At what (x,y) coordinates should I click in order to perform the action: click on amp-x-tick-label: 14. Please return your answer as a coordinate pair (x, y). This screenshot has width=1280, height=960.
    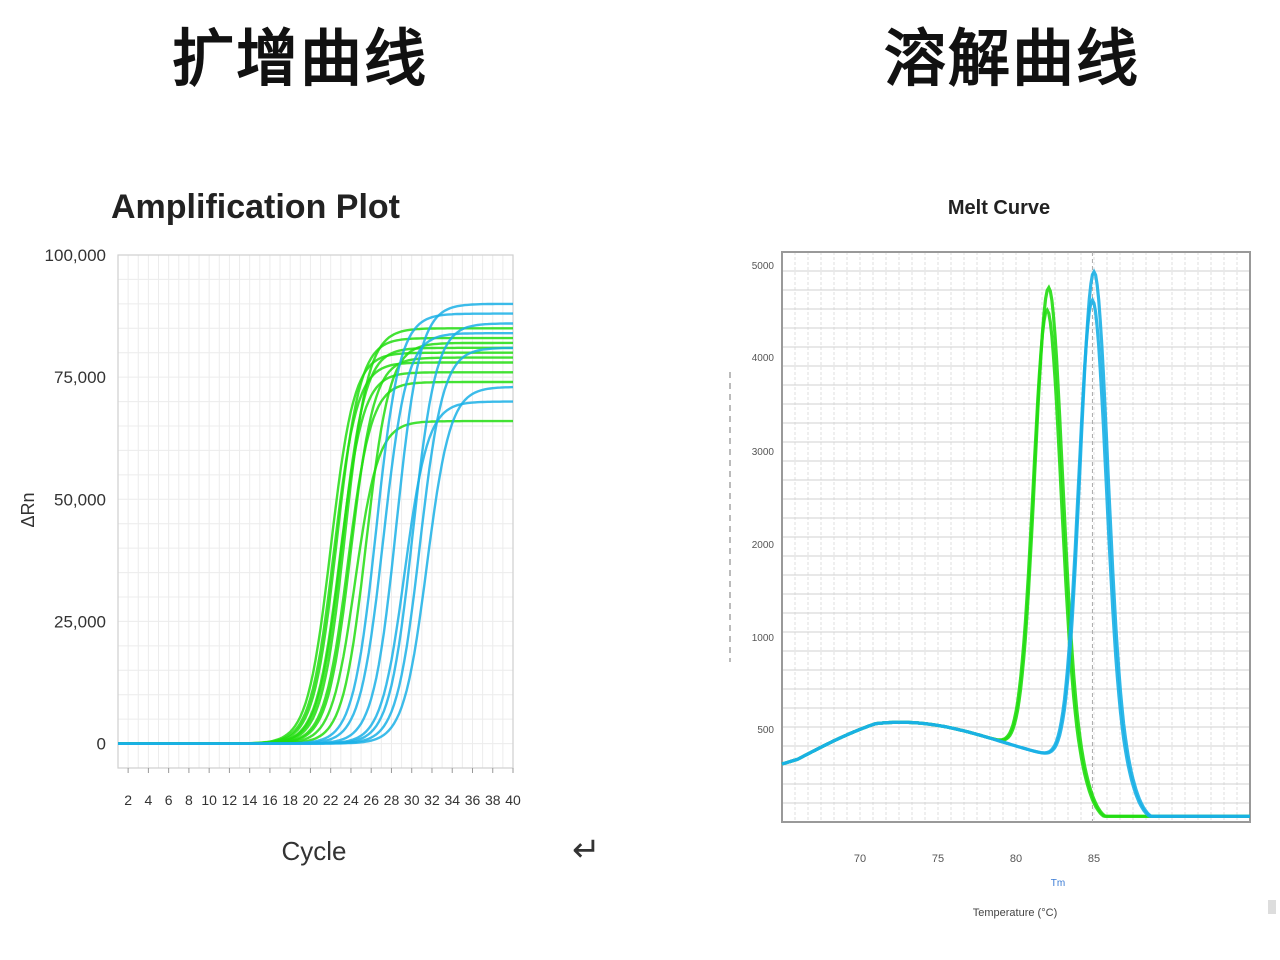
    Looking at the image, I should click on (250, 800).